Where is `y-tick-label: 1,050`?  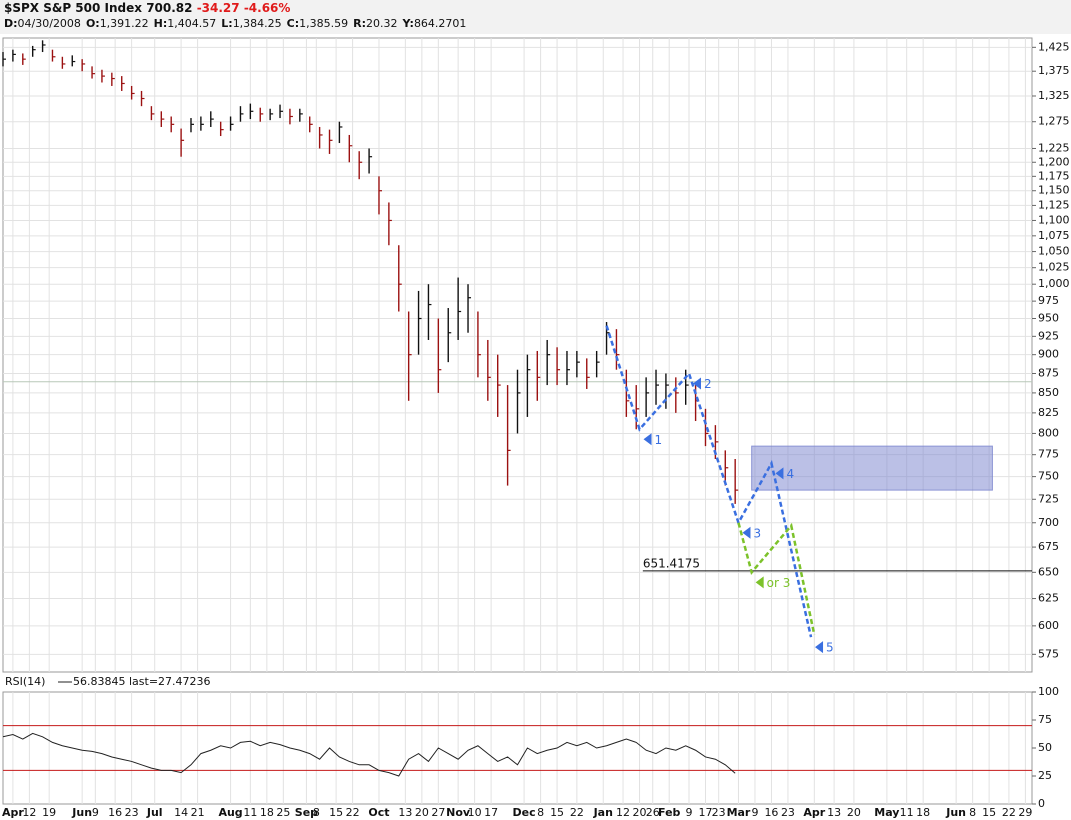
y-tick-label: 1,050 is located at coordinates (1054, 251).